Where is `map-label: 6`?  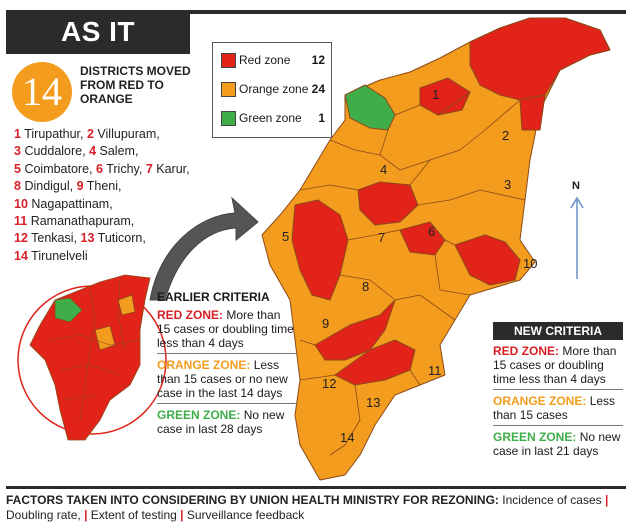 map-label: 6 is located at coordinates (431, 231).